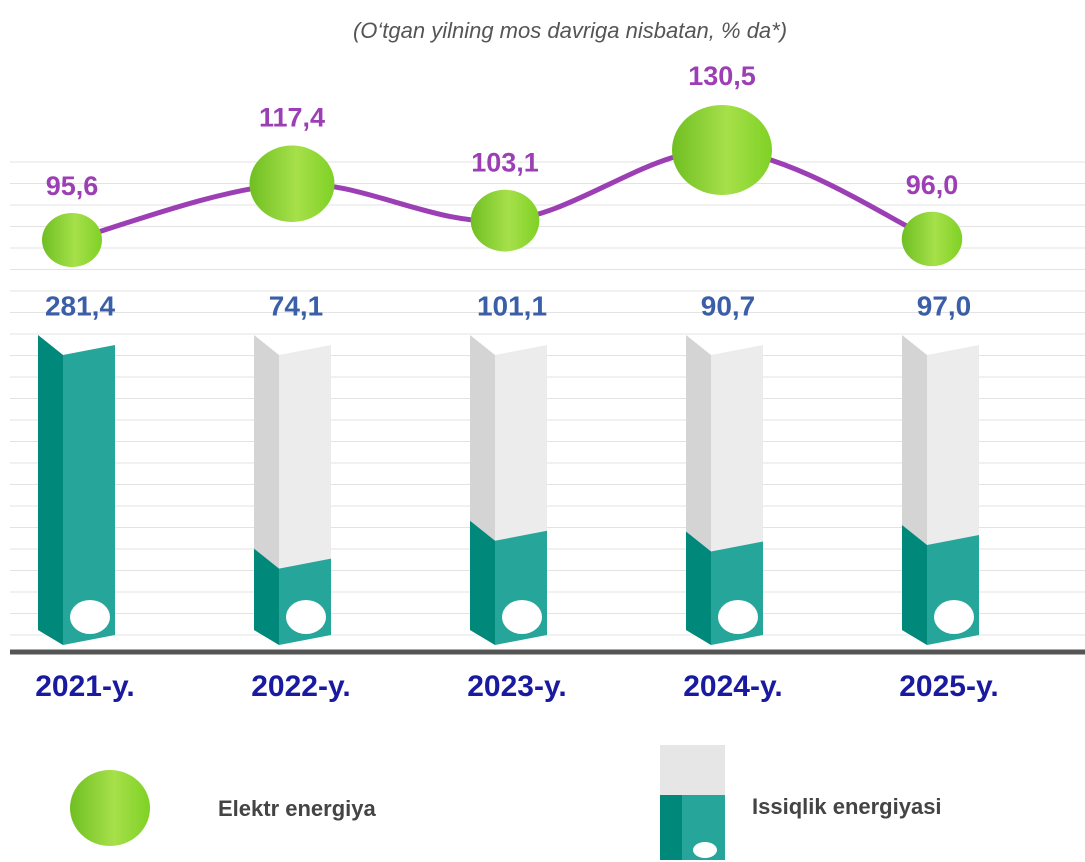  Describe the element at coordinates (944, 305) in the screenshot. I see `value-label: 97,0` at that location.